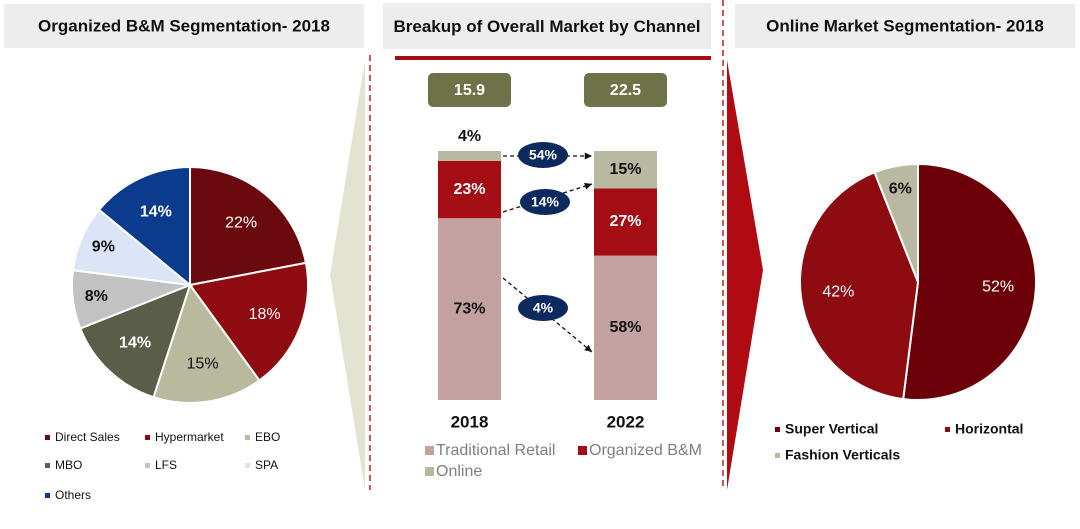 The height and width of the screenshot is (529, 1080). I want to click on data-label: 23%, so click(469, 189).